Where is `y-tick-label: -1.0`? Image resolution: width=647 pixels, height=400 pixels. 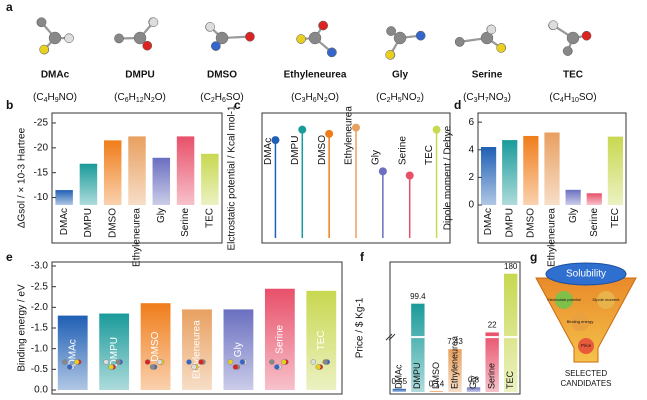 y-tick-label: -1.0 is located at coordinates (40, 348).